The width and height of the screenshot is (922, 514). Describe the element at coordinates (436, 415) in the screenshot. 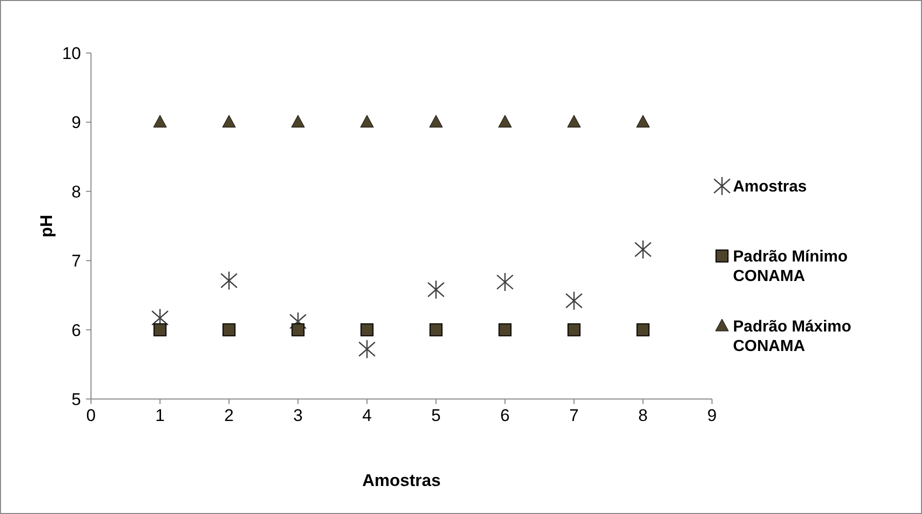

I see `x-tick-label: 5` at that location.